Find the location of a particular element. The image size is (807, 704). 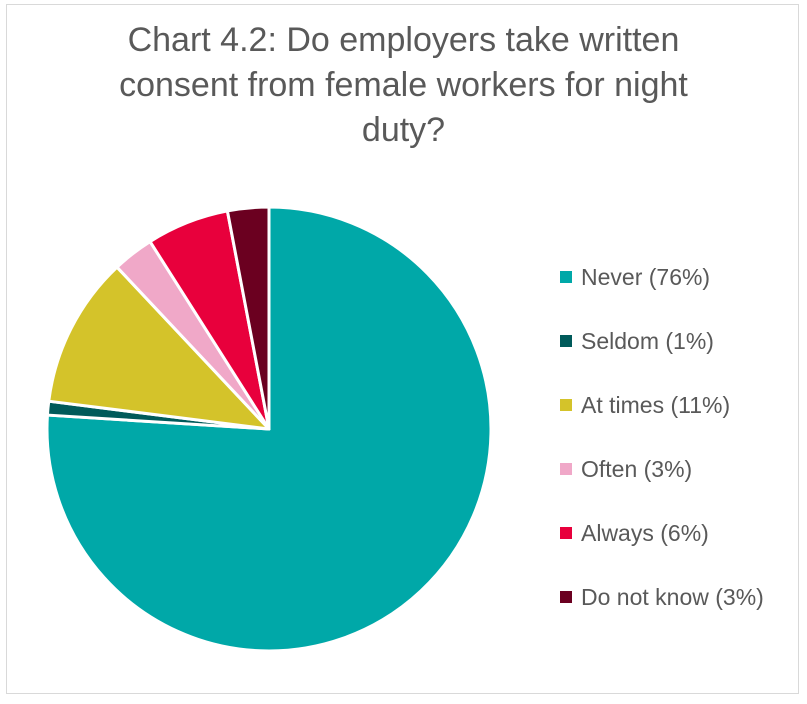

legend-label-at-times: At times (11%) is located at coordinates (656, 404).